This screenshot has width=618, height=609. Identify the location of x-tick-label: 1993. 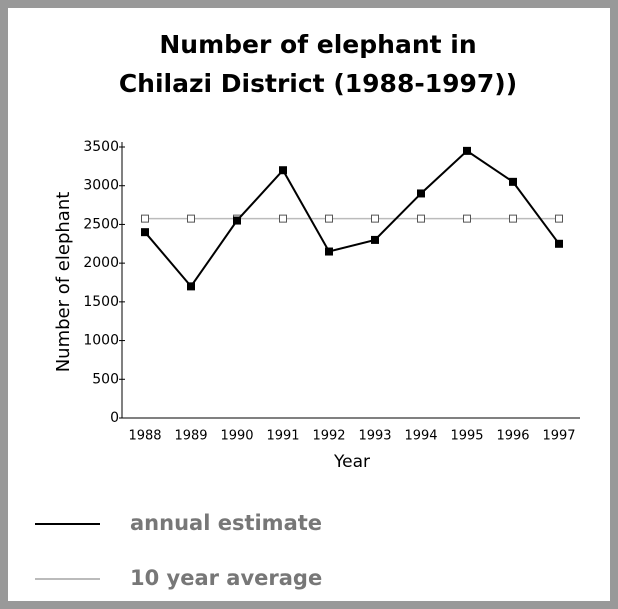
(374, 436).